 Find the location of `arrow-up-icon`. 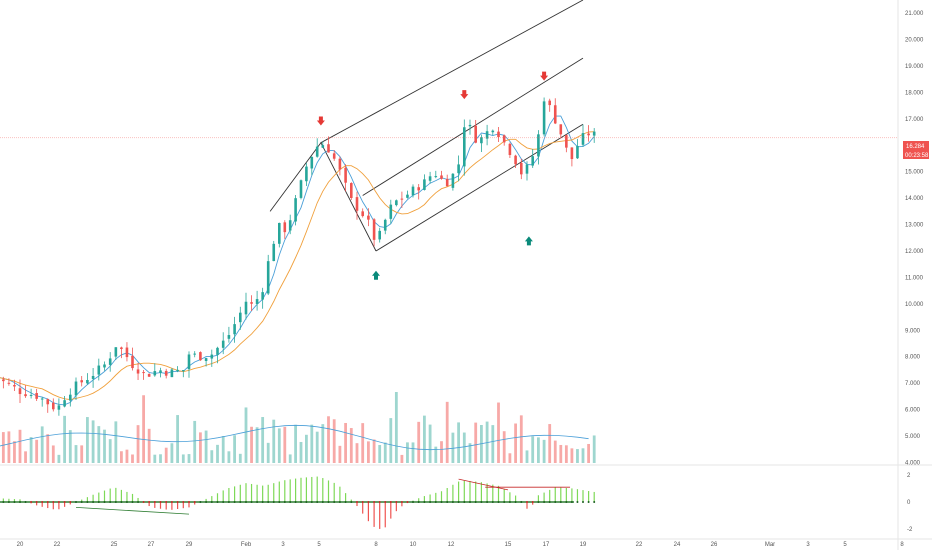

arrow-up-icon is located at coordinates (376, 275).